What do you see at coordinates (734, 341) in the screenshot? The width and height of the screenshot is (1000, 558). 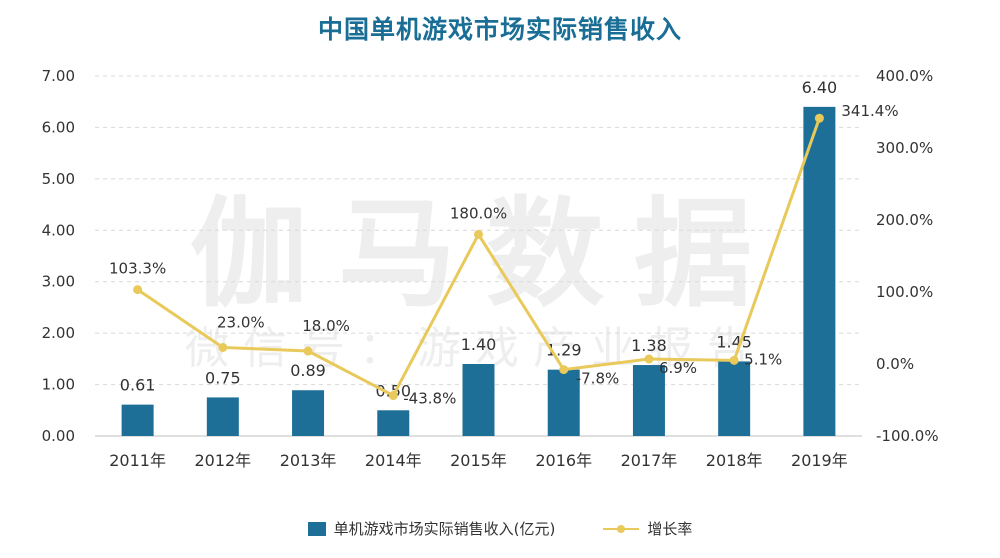 I see `bar-value-label: 1.45` at bounding box center [734, 341].